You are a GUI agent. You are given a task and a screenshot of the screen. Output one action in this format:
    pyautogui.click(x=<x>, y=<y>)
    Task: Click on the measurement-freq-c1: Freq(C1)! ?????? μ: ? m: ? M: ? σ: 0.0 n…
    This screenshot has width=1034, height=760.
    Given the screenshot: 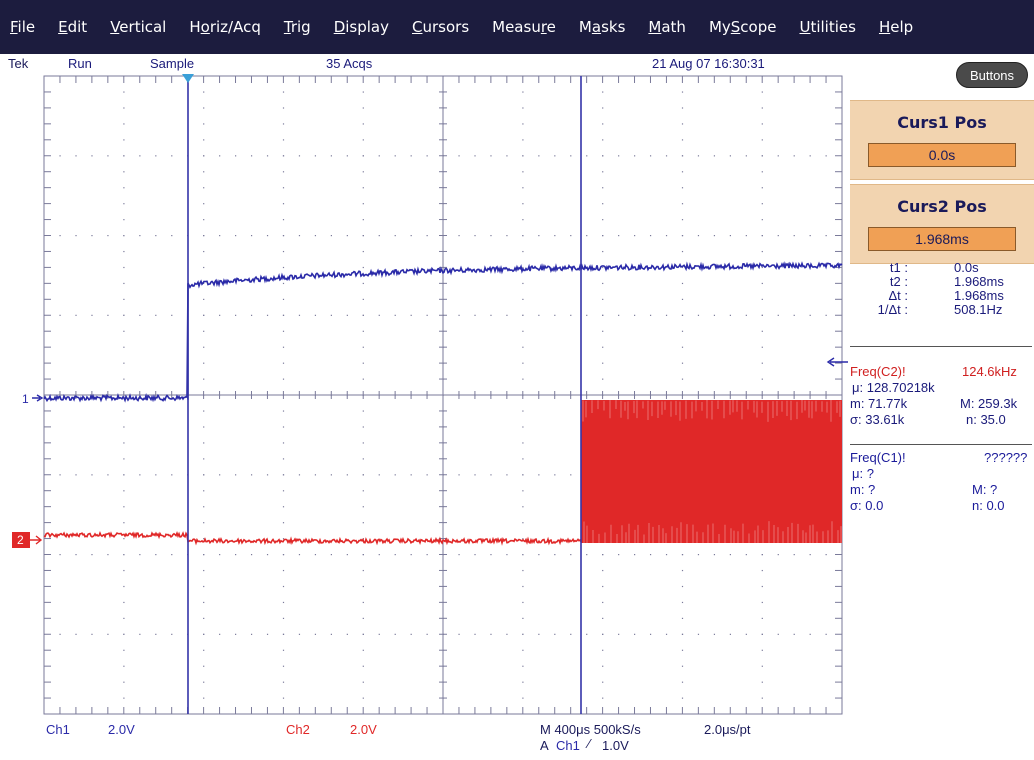 What is the action you would take?
    pyautogui.click(x=941, y=494)
    